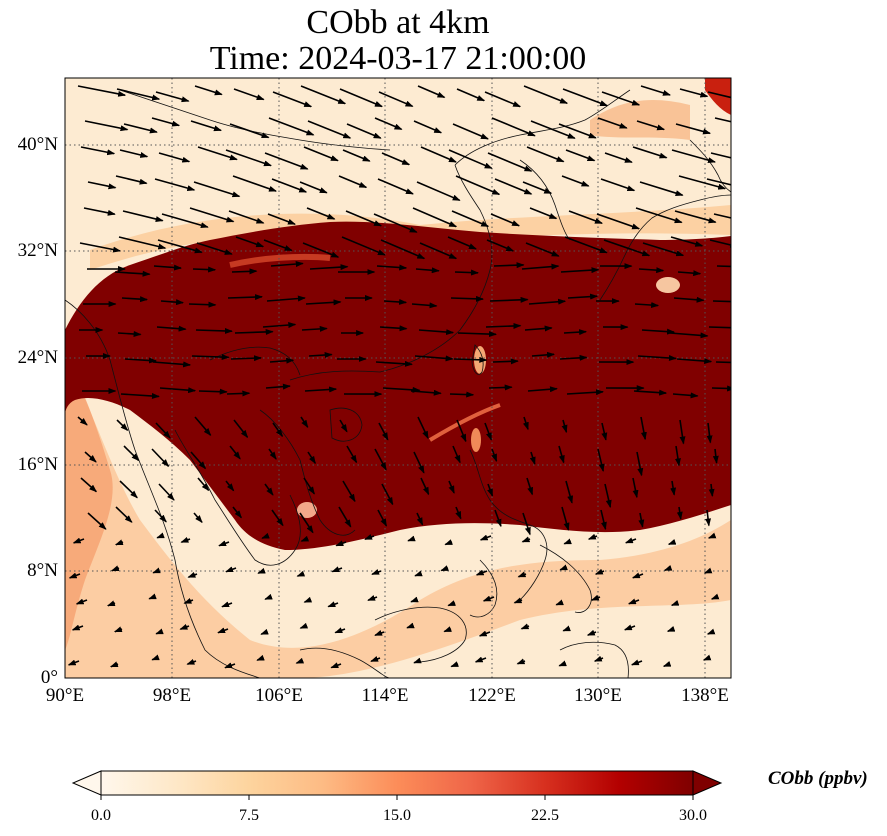  I want to click on x-tick-label: 130°E, so click(598, 695).